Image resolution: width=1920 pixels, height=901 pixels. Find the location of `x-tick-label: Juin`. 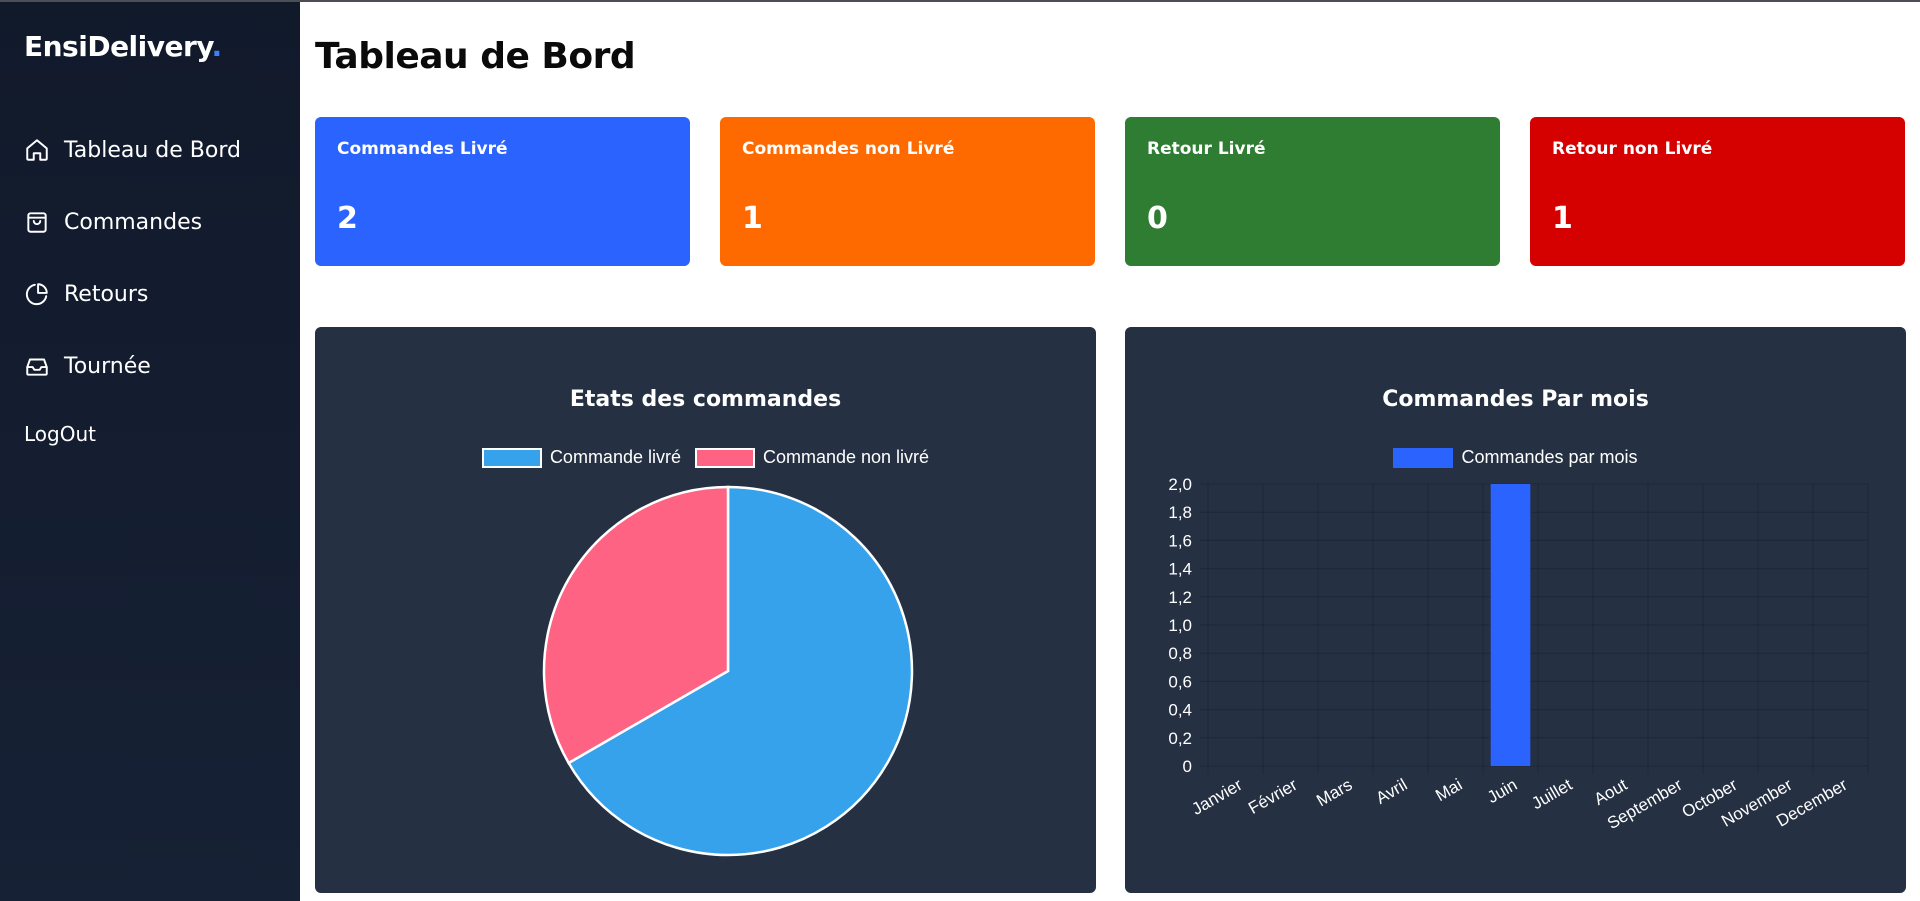

x-tick-label: Juin is located at coordinates (1502, 791).